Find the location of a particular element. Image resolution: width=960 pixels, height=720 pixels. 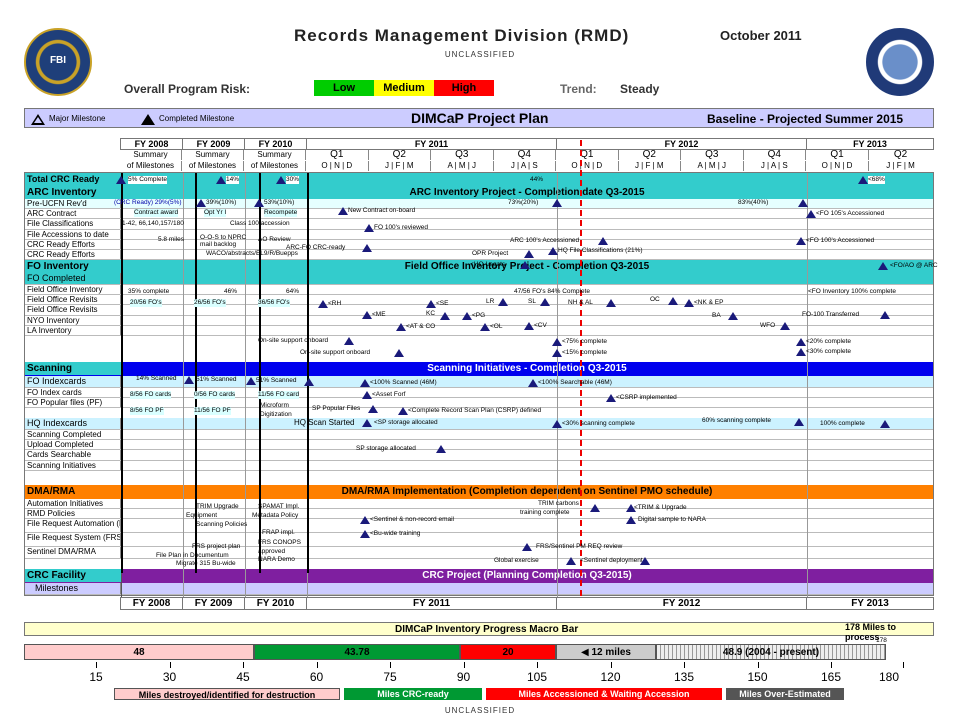

fy-2011: FY 2011 is located at coordinates (432, 603).